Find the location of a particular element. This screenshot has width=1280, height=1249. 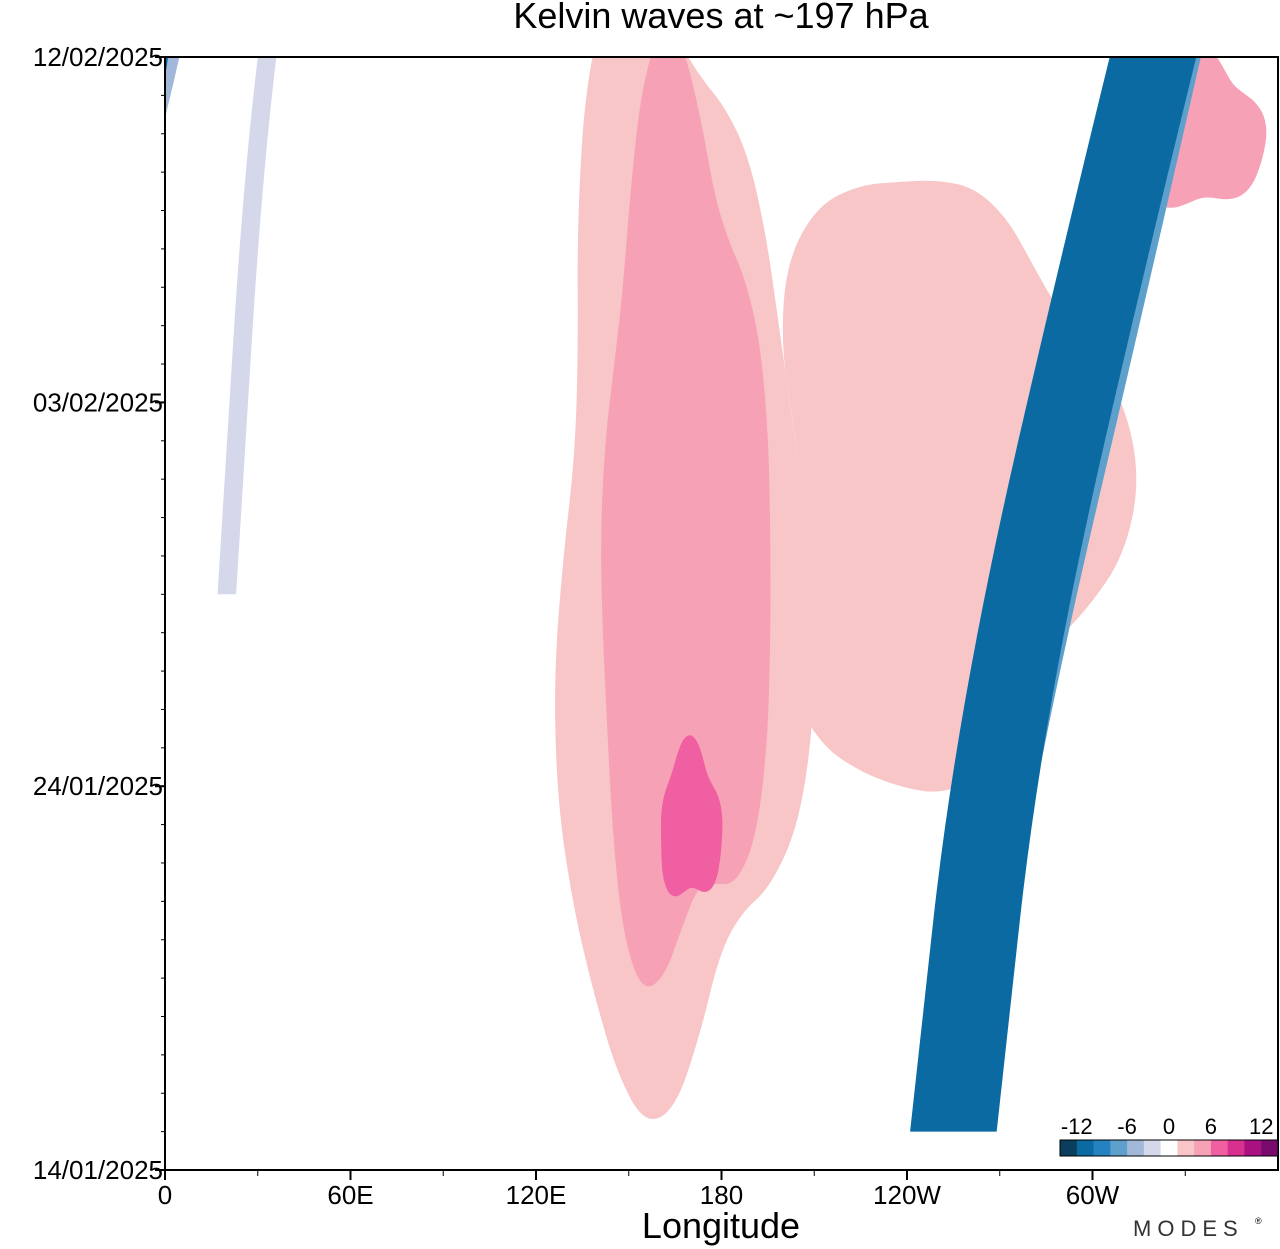

x-tick-label: 120E is located at coordinates (536, 1195).